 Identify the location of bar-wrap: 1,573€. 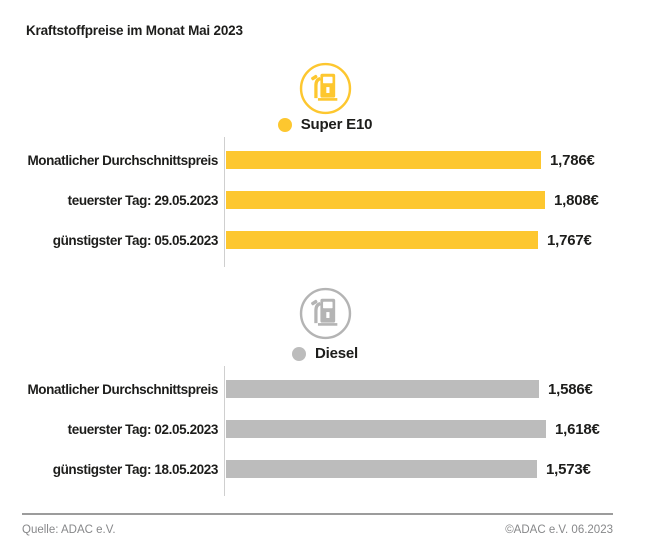
(408, 469).